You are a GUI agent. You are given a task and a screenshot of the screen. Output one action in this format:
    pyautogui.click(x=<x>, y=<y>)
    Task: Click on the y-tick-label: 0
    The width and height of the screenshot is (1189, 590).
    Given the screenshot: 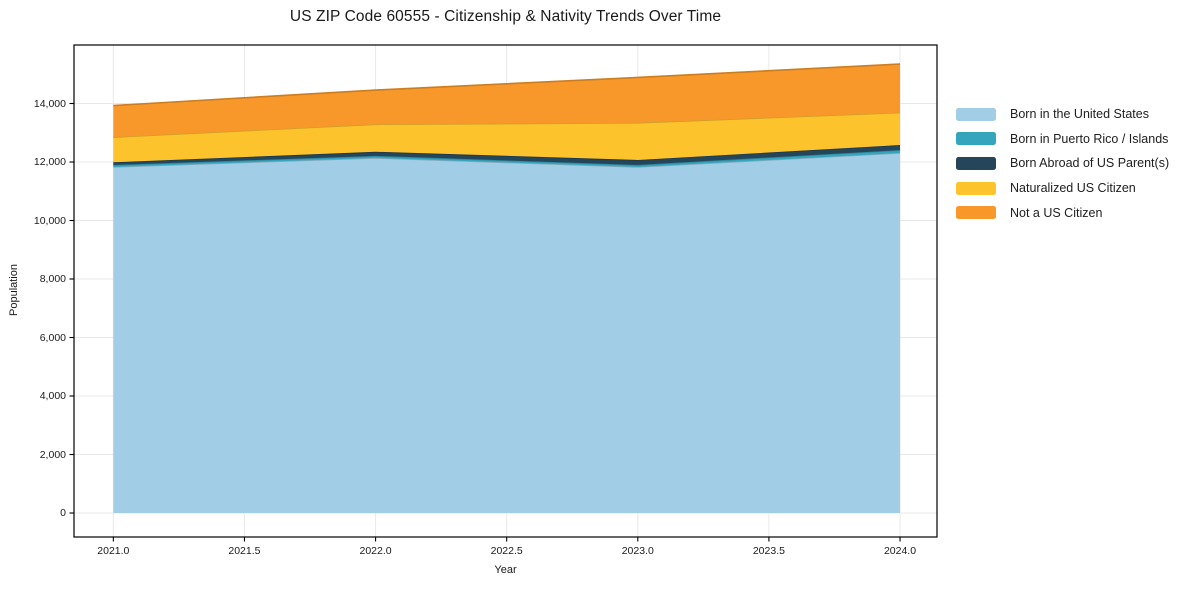 What is the action you would take?
    pyautogui.click(x=63, y=513)
    